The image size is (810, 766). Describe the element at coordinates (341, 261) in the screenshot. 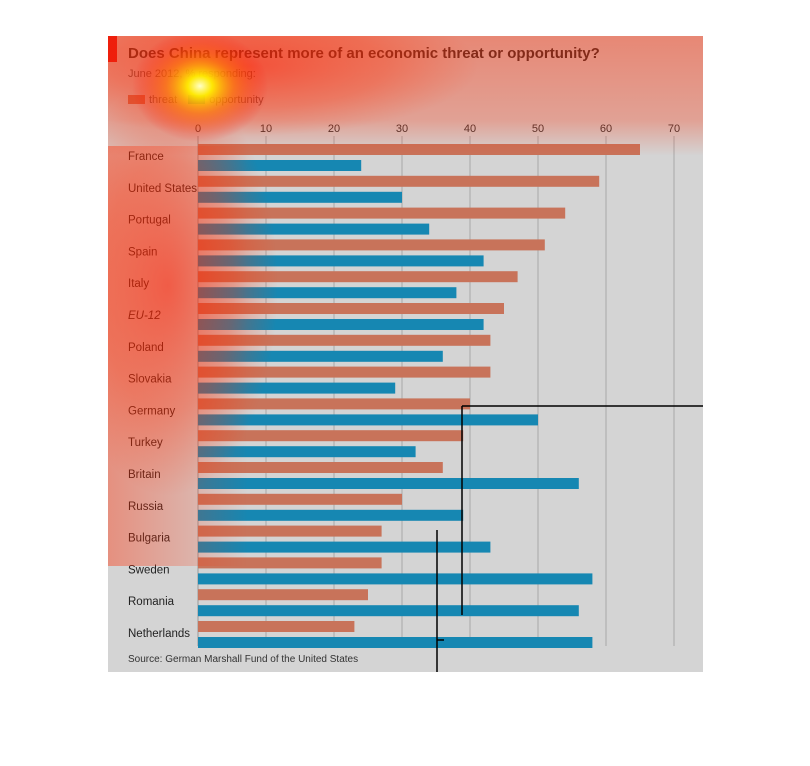

I see `bar-opportunity-spain` at that location.